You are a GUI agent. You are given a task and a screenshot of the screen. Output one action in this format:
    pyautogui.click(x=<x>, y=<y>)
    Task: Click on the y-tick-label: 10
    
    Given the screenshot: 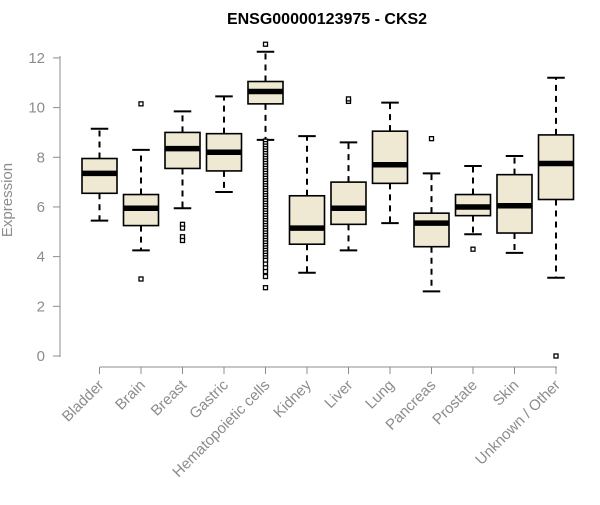 What is the action you would take?
    pyautogui.click(x=36, y=108)
    